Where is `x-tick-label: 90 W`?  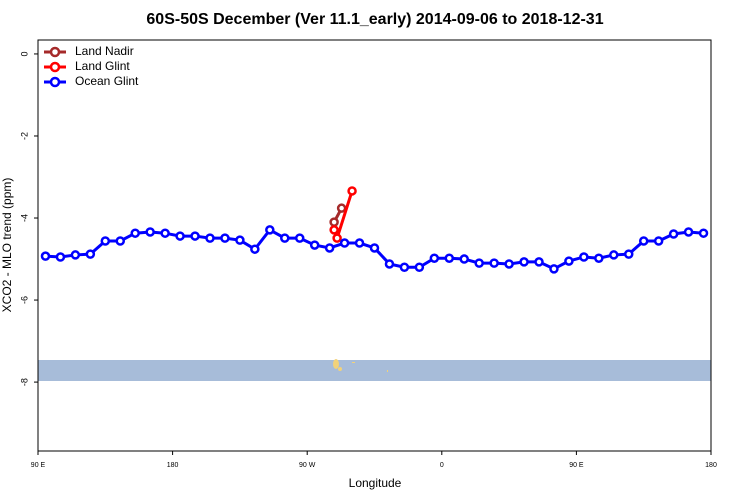 x-tick-label: 90 W is located at coordinates (307, 465).